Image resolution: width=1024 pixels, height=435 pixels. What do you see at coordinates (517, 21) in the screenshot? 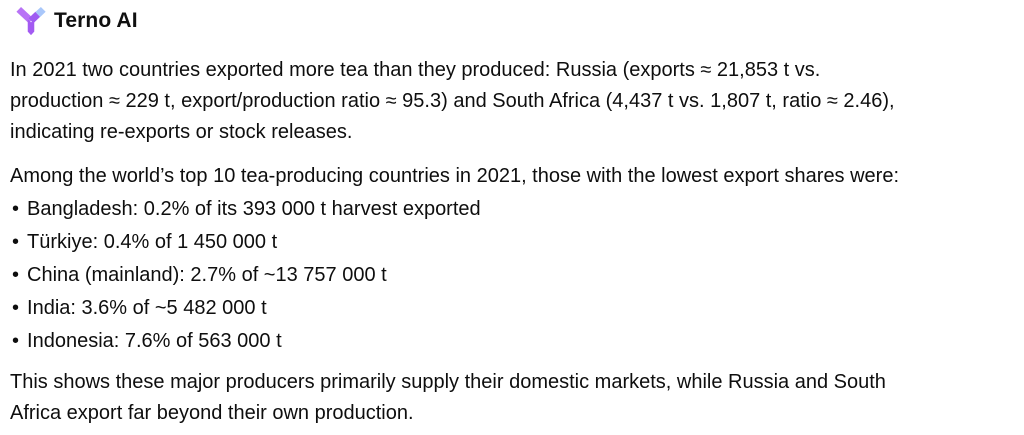
I see `brand-header: Terno AI` at bounding box center [517, 21].